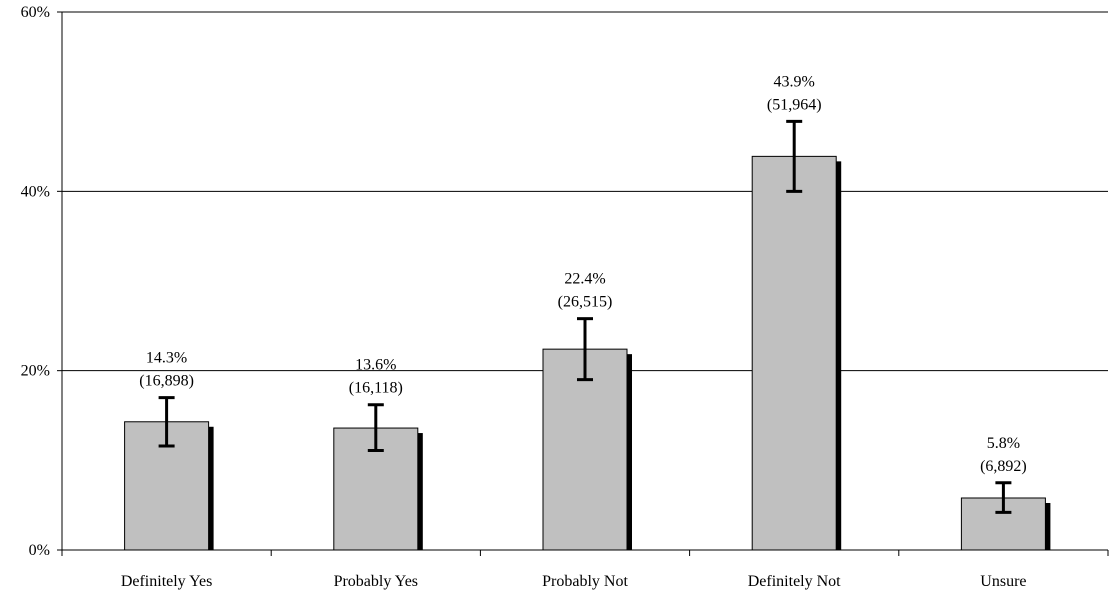  What do you see at coordinates (375, 365) in the screenshot?
I see `data-label-percent: 13.6%` at bounding box center [375, 365].